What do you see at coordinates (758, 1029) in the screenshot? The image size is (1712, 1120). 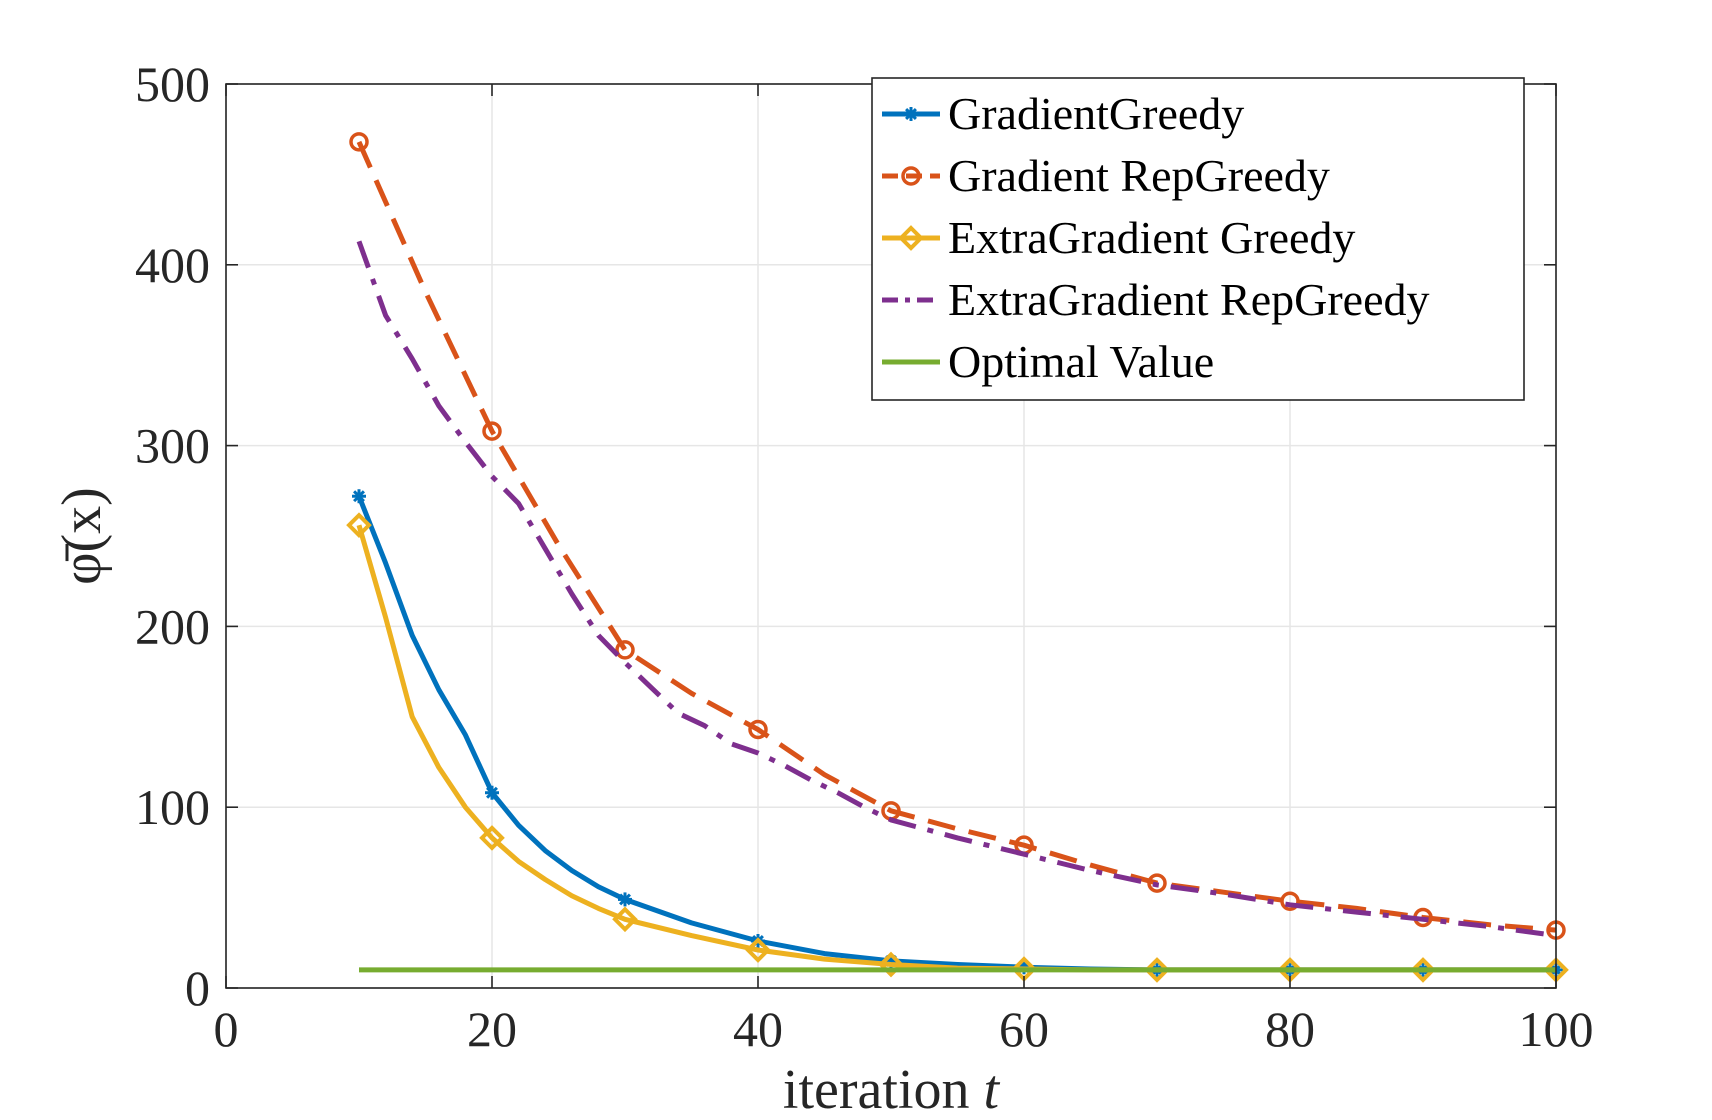 I see `x-tick-label: 40` at bounding box center [758, 1029].